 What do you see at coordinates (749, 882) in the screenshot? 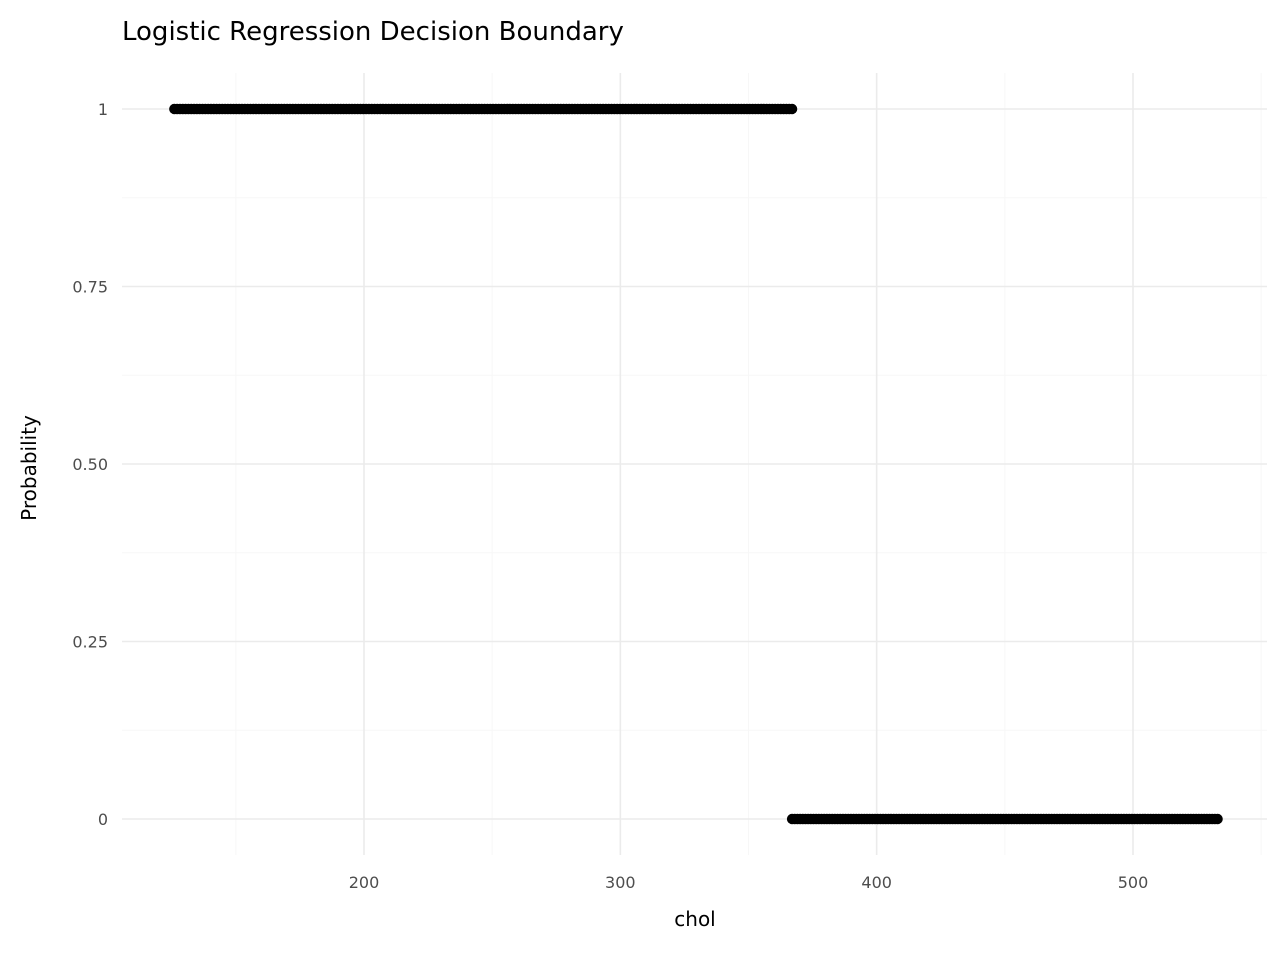
I see `x-axis-ticks: 200 300 400 500` at bounding box center [749, 882].